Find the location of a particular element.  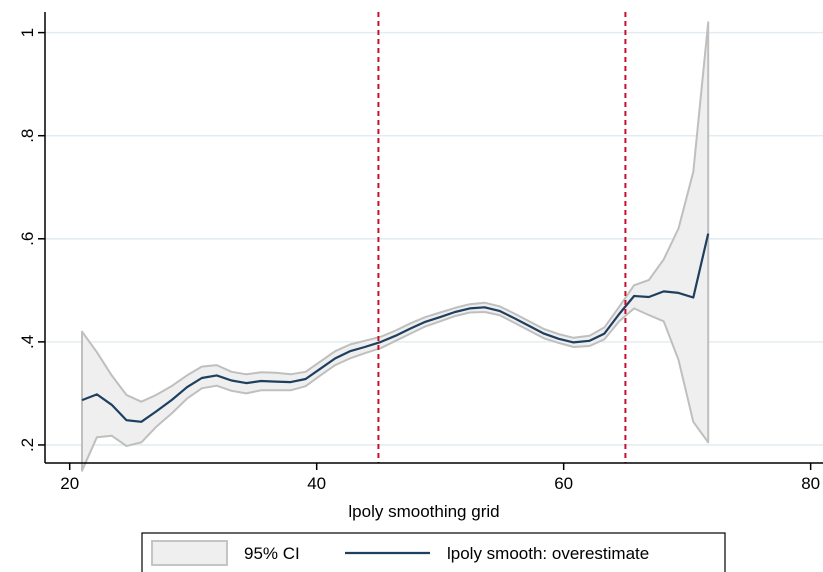

x-tick-label-0: 20 is located at coordinates (69, 483).